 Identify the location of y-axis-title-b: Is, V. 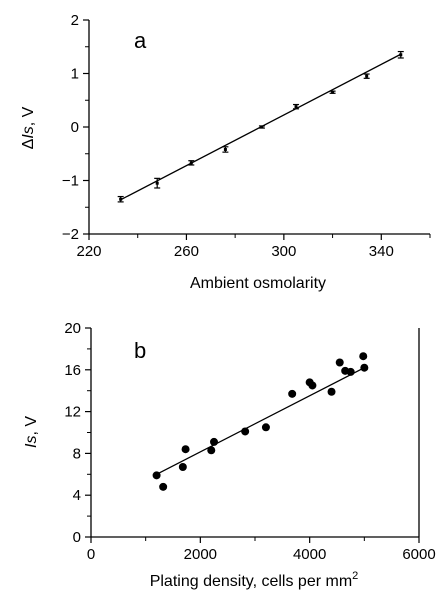
(31, 432).